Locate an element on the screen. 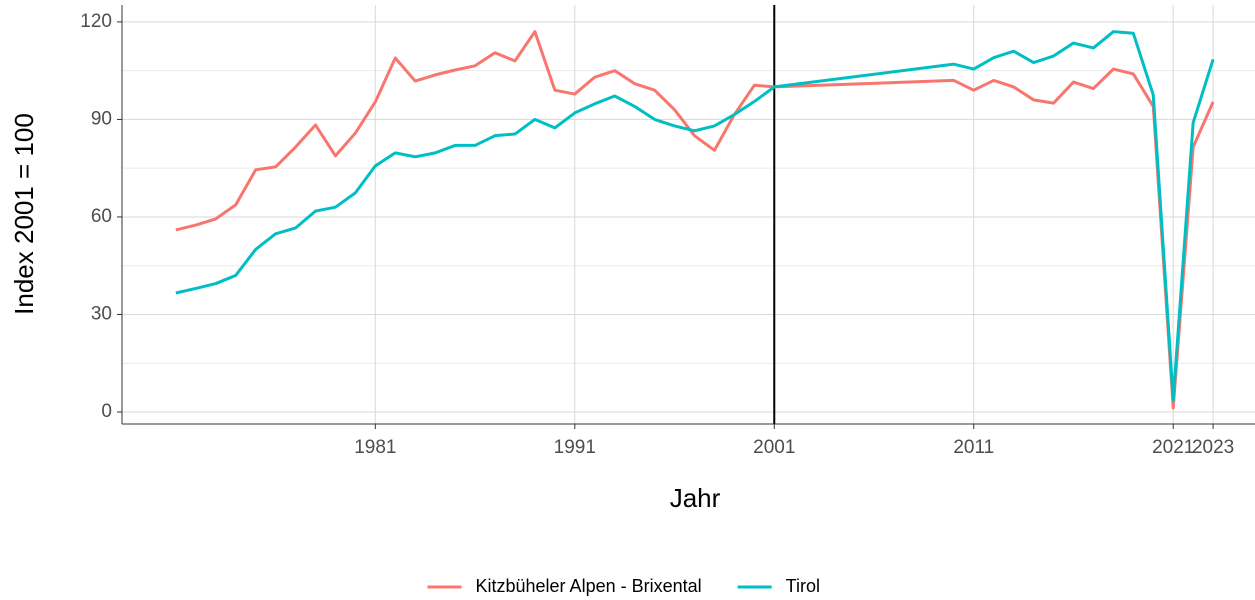 The width and height of the screenshot is (1255, 600). legend-label: Tirol is located at coordinates (803, 586).